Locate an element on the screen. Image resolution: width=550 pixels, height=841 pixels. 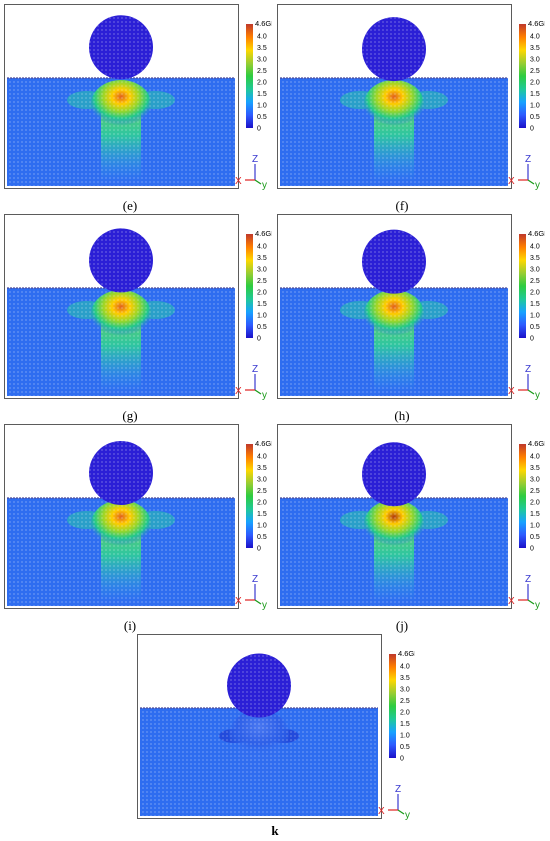
stress-map-i: 4.6GPa 4.0 3.5 3.0 2.5 2.0 1.5 1.0 0.5 0 ZXy is located at coordinates (138, 517).